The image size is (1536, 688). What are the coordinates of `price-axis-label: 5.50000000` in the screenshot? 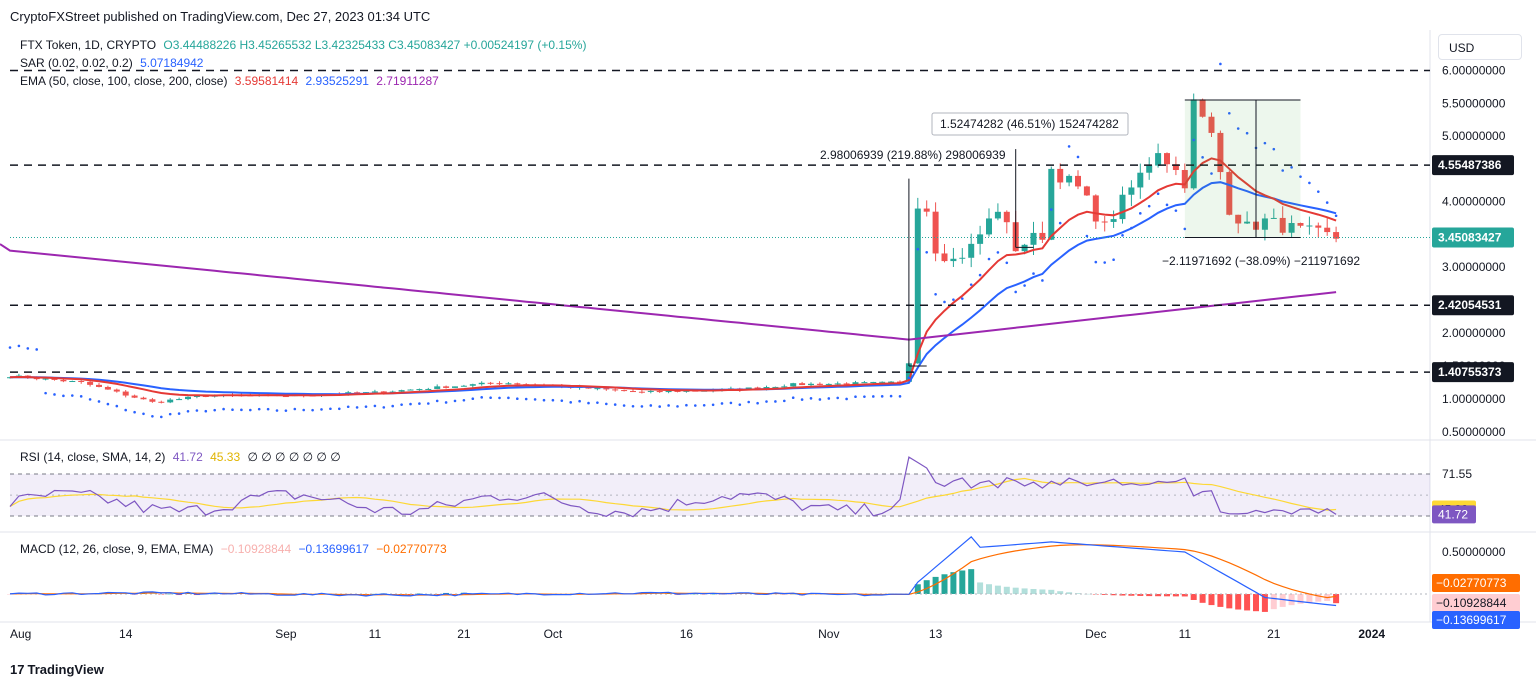 It's located at (1474, 103).